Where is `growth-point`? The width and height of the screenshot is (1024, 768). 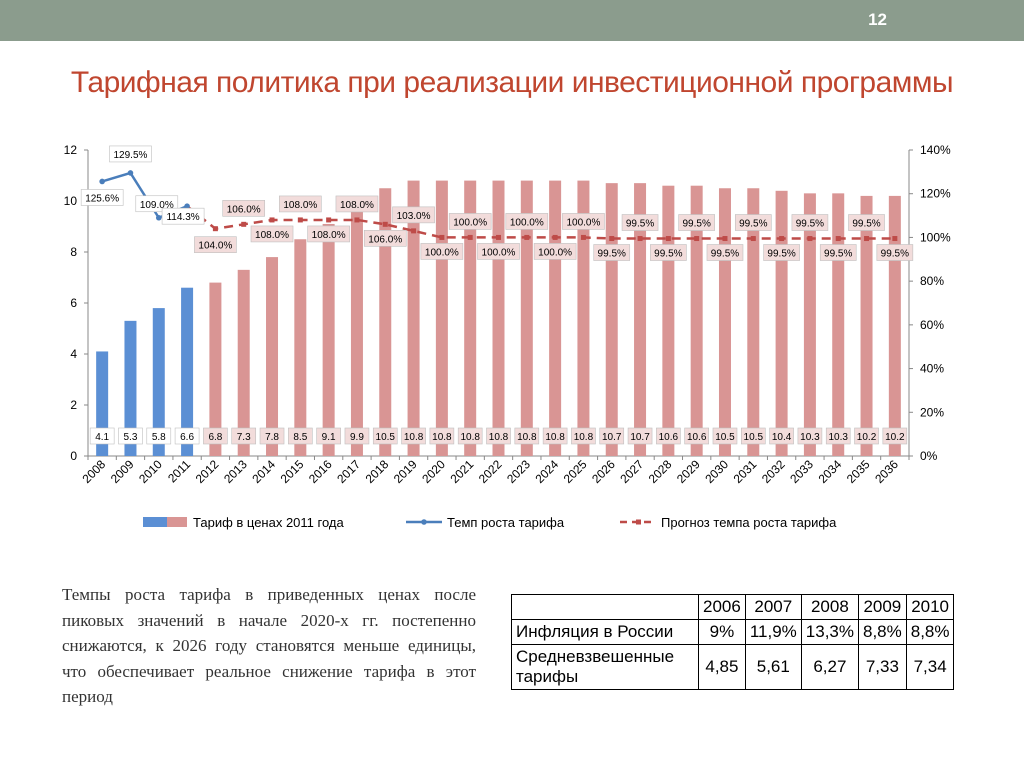 growth-point is located at coordinates (130, 173).